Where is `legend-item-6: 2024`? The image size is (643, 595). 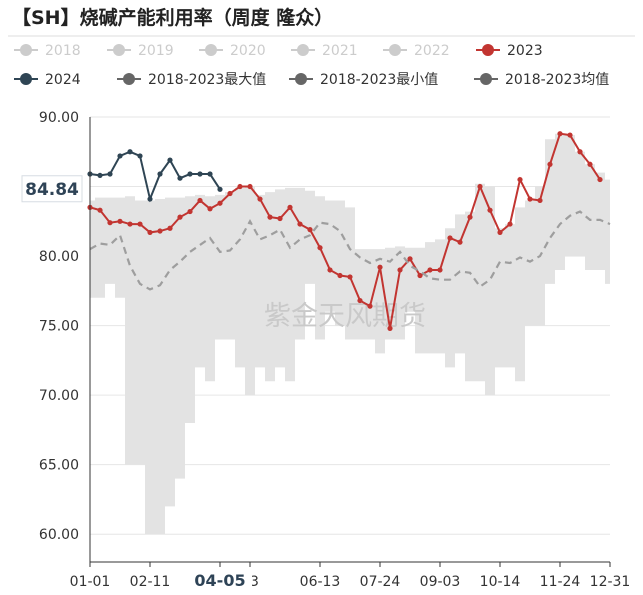 legend-item-6: 2024 is located at coordinates (47, 80).